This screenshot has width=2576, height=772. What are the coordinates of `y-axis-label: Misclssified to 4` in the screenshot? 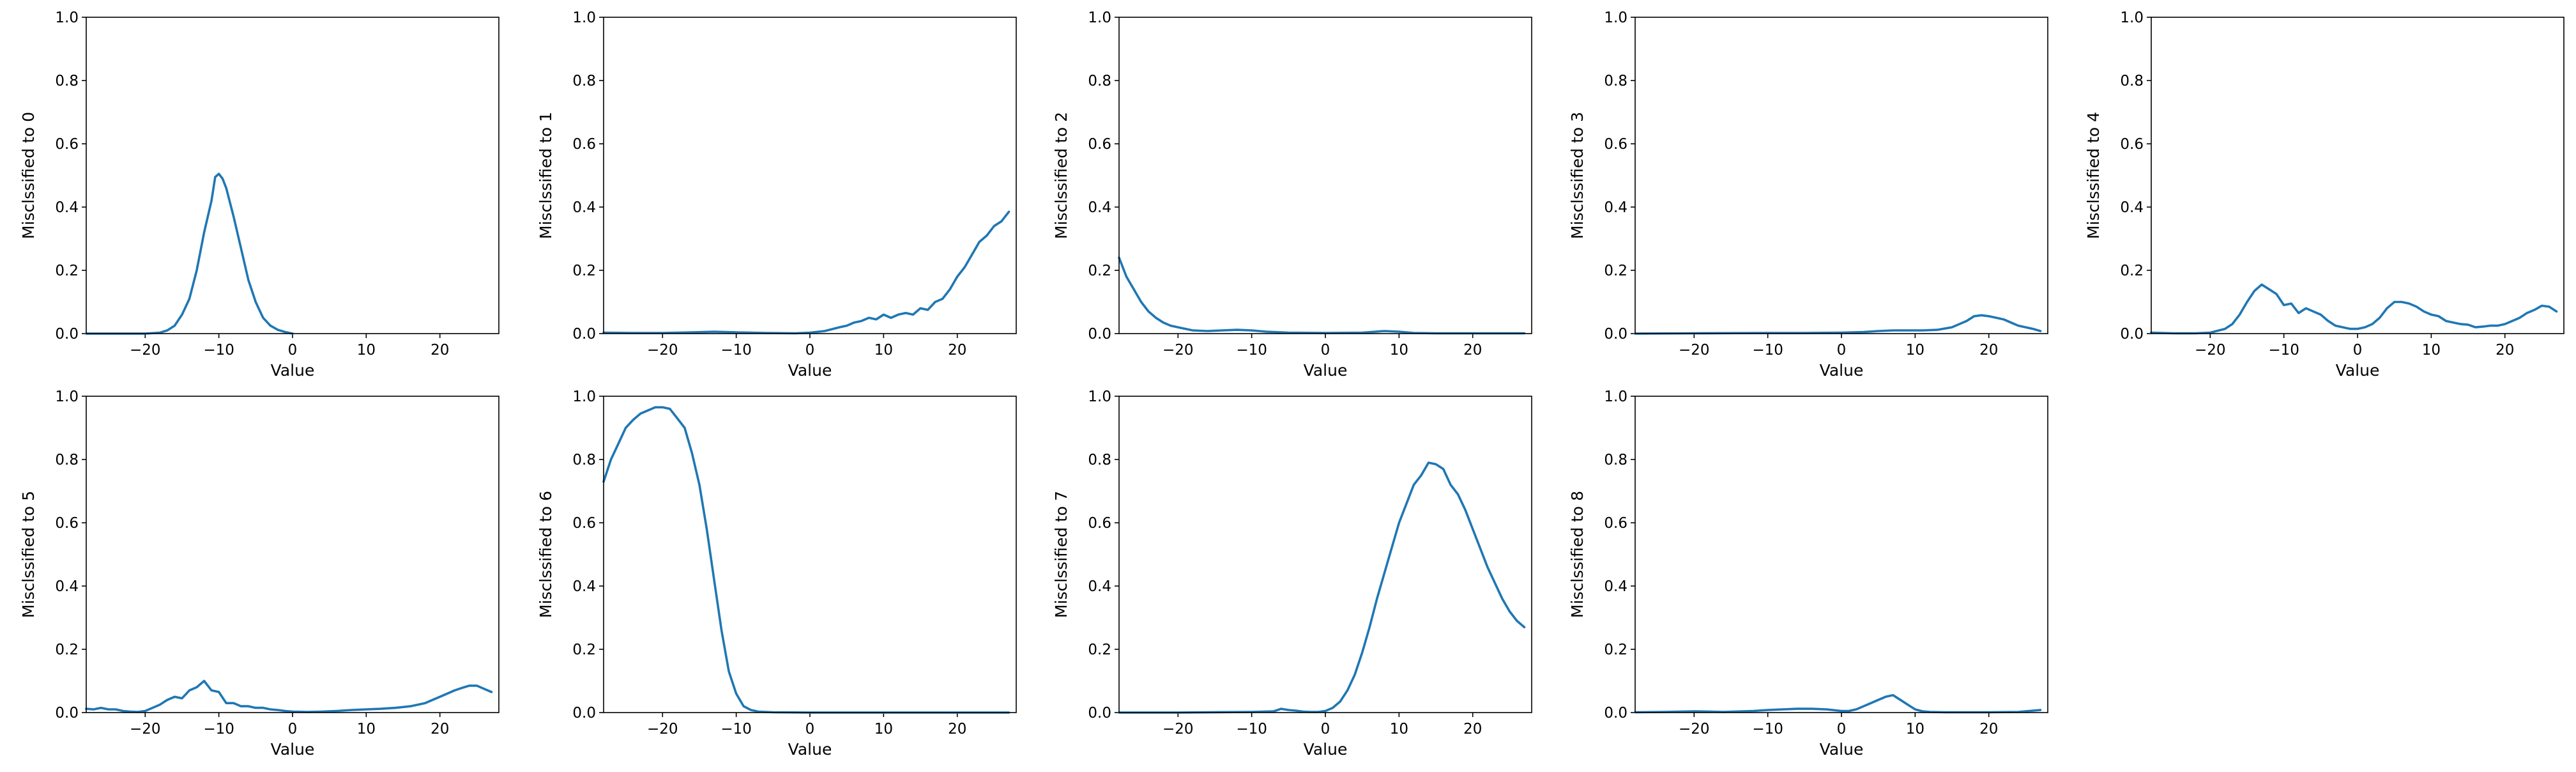 It's located at (2093, 175).